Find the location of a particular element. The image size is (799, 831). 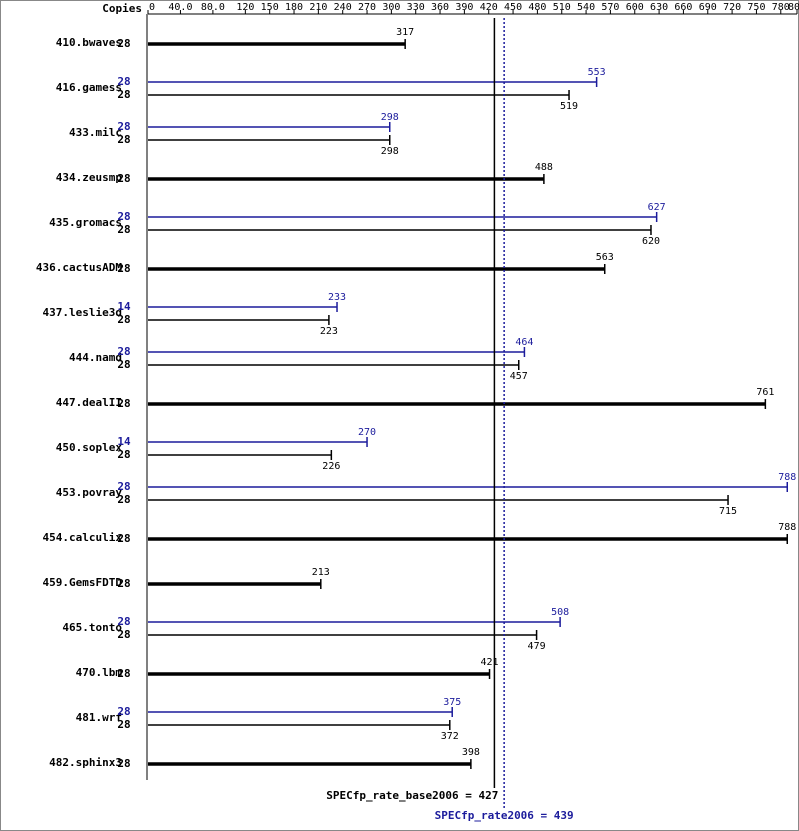

x-tick-label: 570 is located at coordinates (610, 7).